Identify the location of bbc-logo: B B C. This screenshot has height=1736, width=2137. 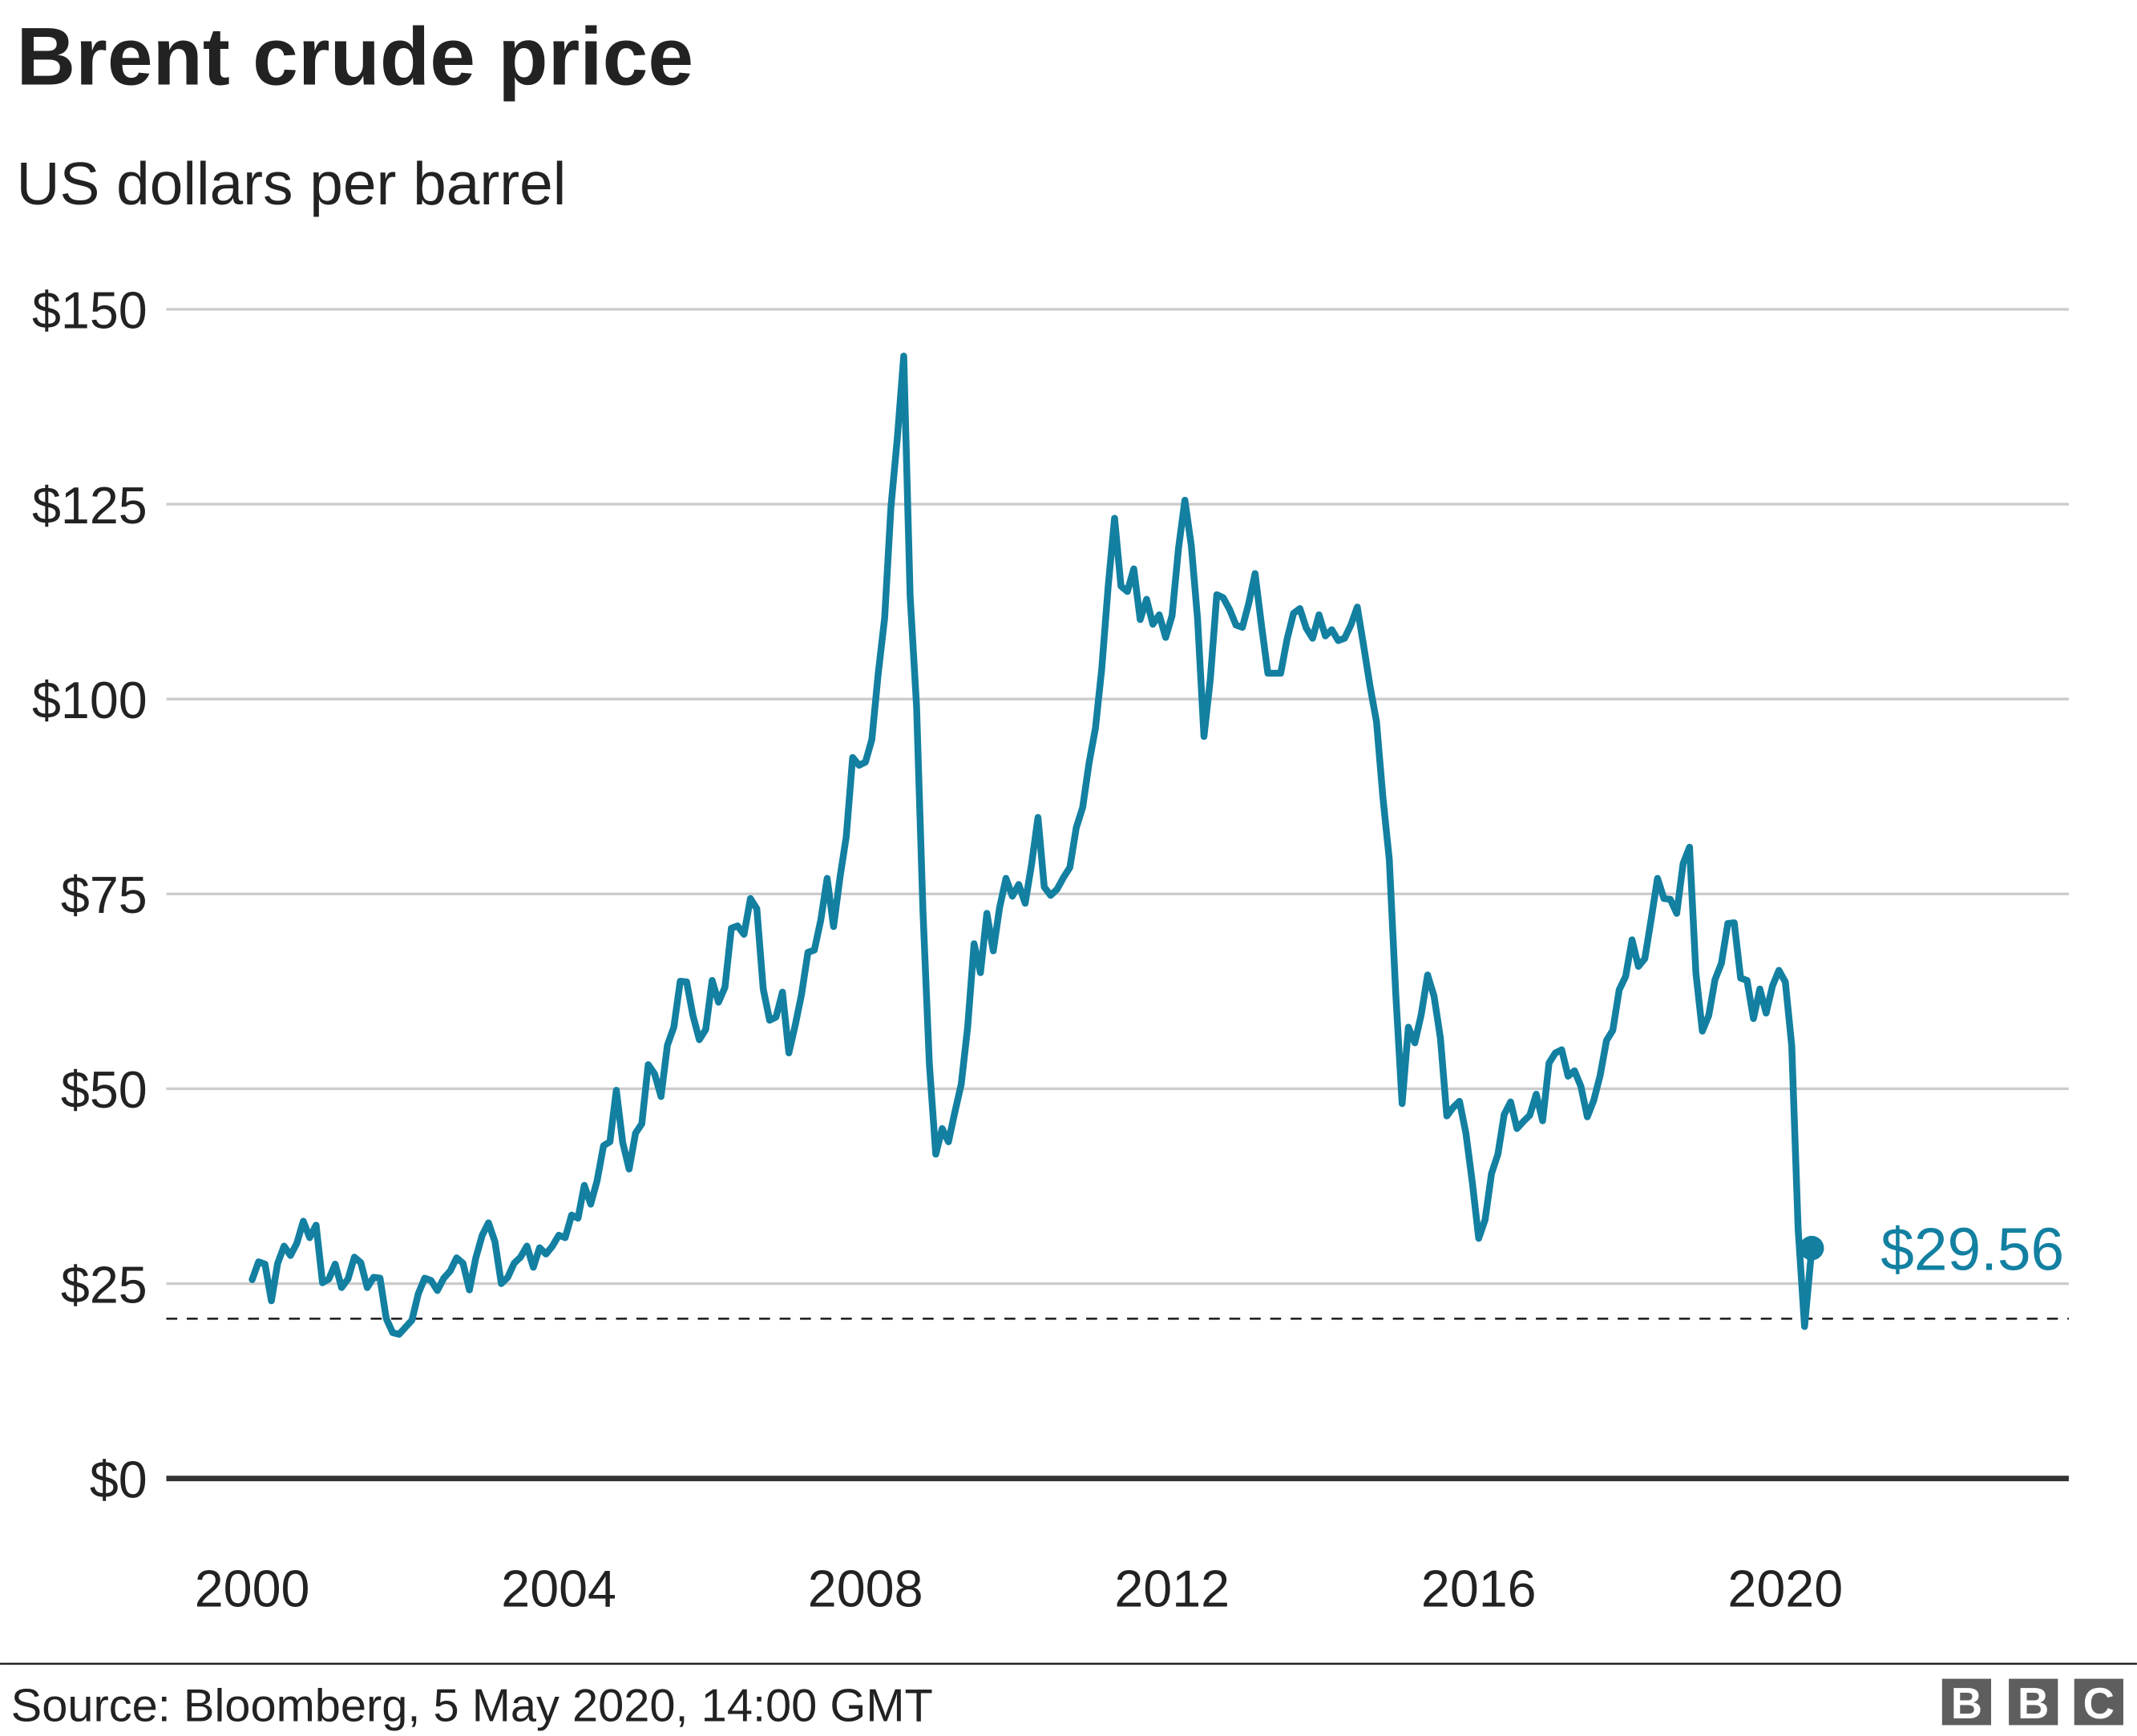
(2032, 1703).